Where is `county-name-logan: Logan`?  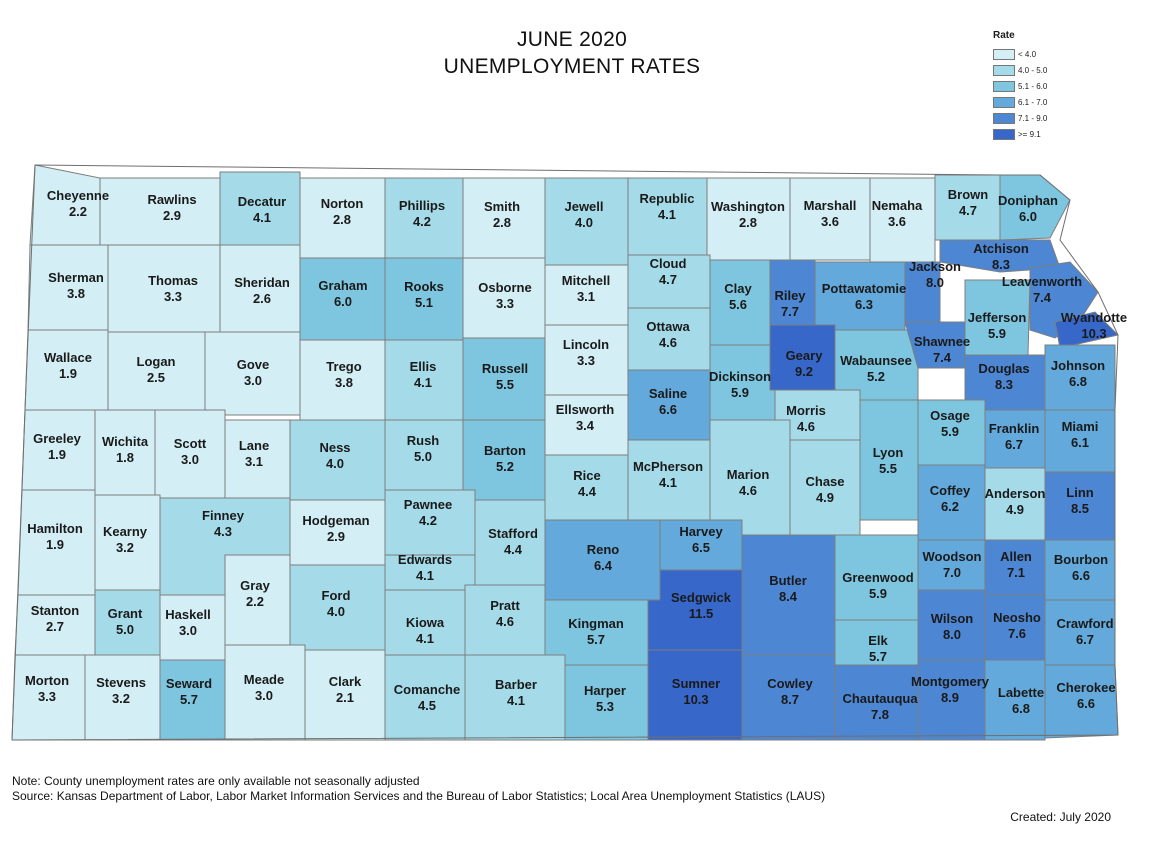 county-name-logan: Logan is located at coordinates (156, 361).